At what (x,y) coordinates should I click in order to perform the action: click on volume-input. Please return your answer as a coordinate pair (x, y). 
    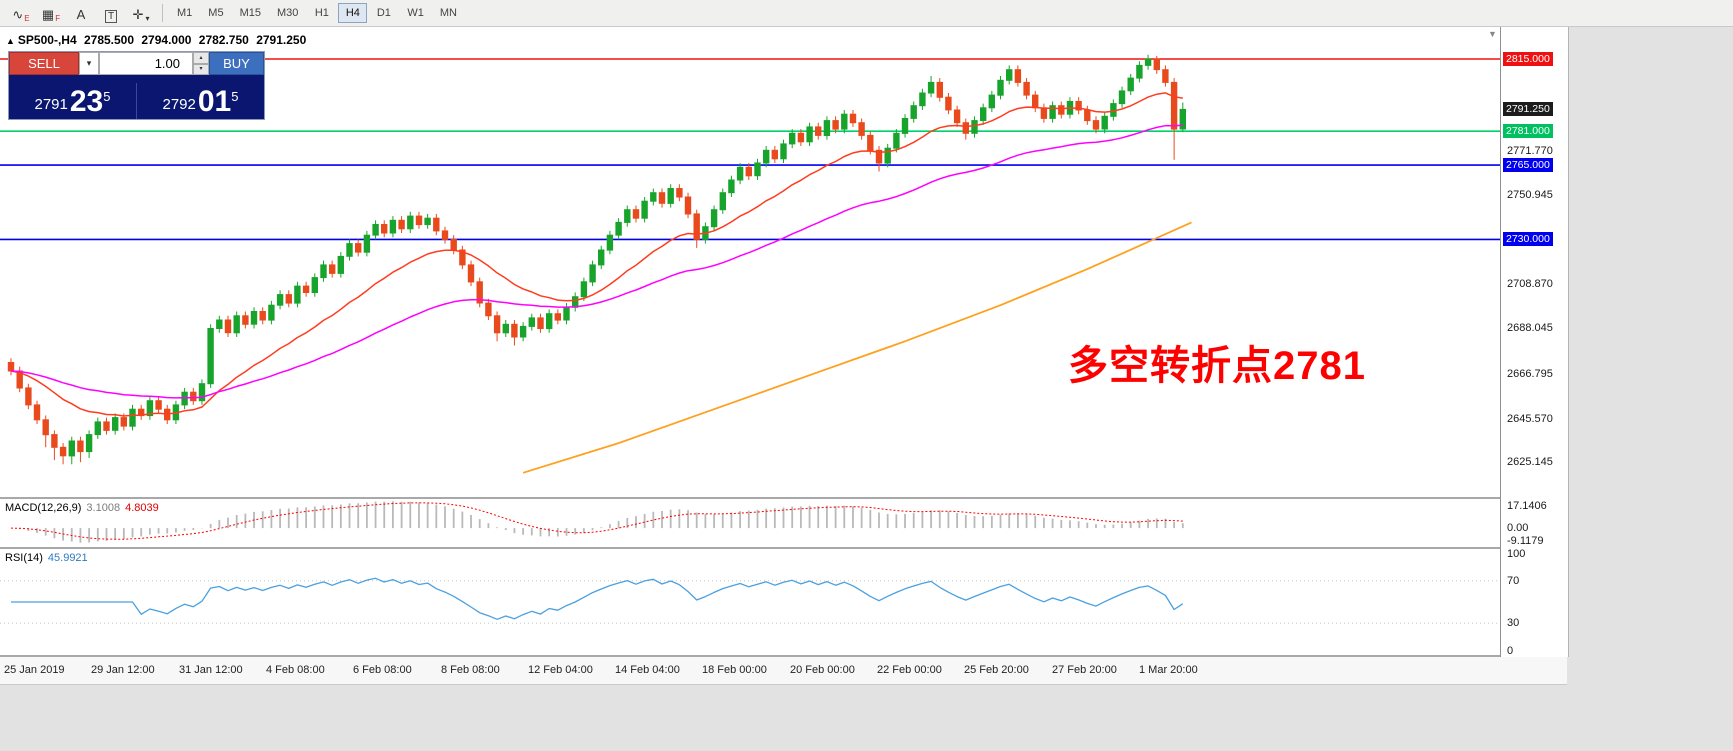
    Looking at the image, I should click on (146, 63).